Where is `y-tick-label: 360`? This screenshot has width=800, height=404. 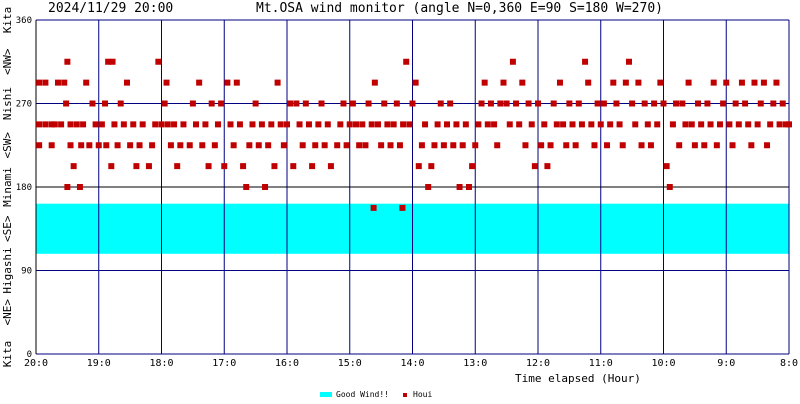
y-tick-label: 360 is located at coordinates (24, 21).